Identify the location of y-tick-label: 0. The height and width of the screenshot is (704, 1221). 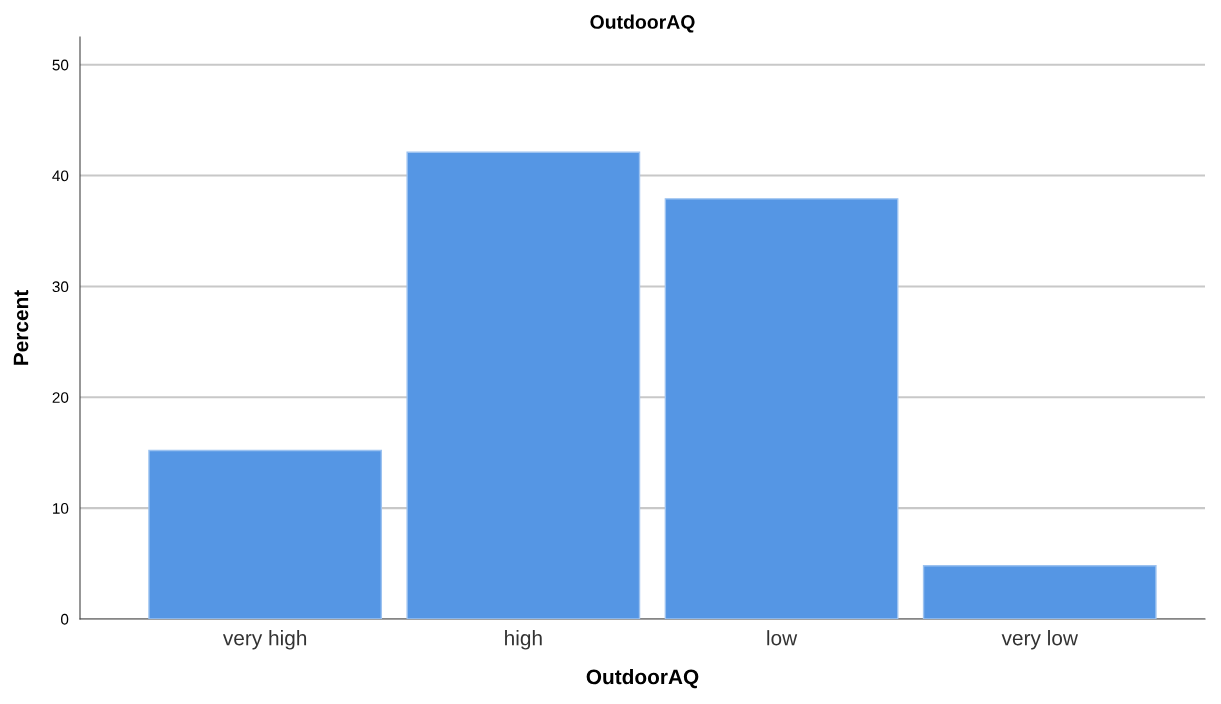
(64, 619).